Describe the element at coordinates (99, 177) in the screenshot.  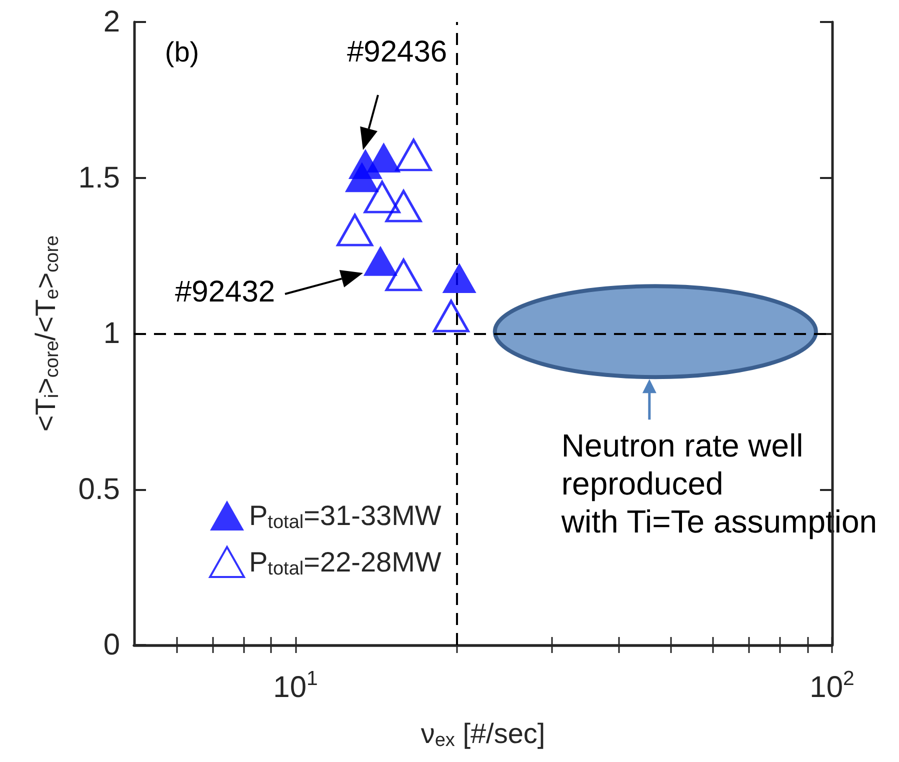
I see `y-tick-label: 1.5` at that location.